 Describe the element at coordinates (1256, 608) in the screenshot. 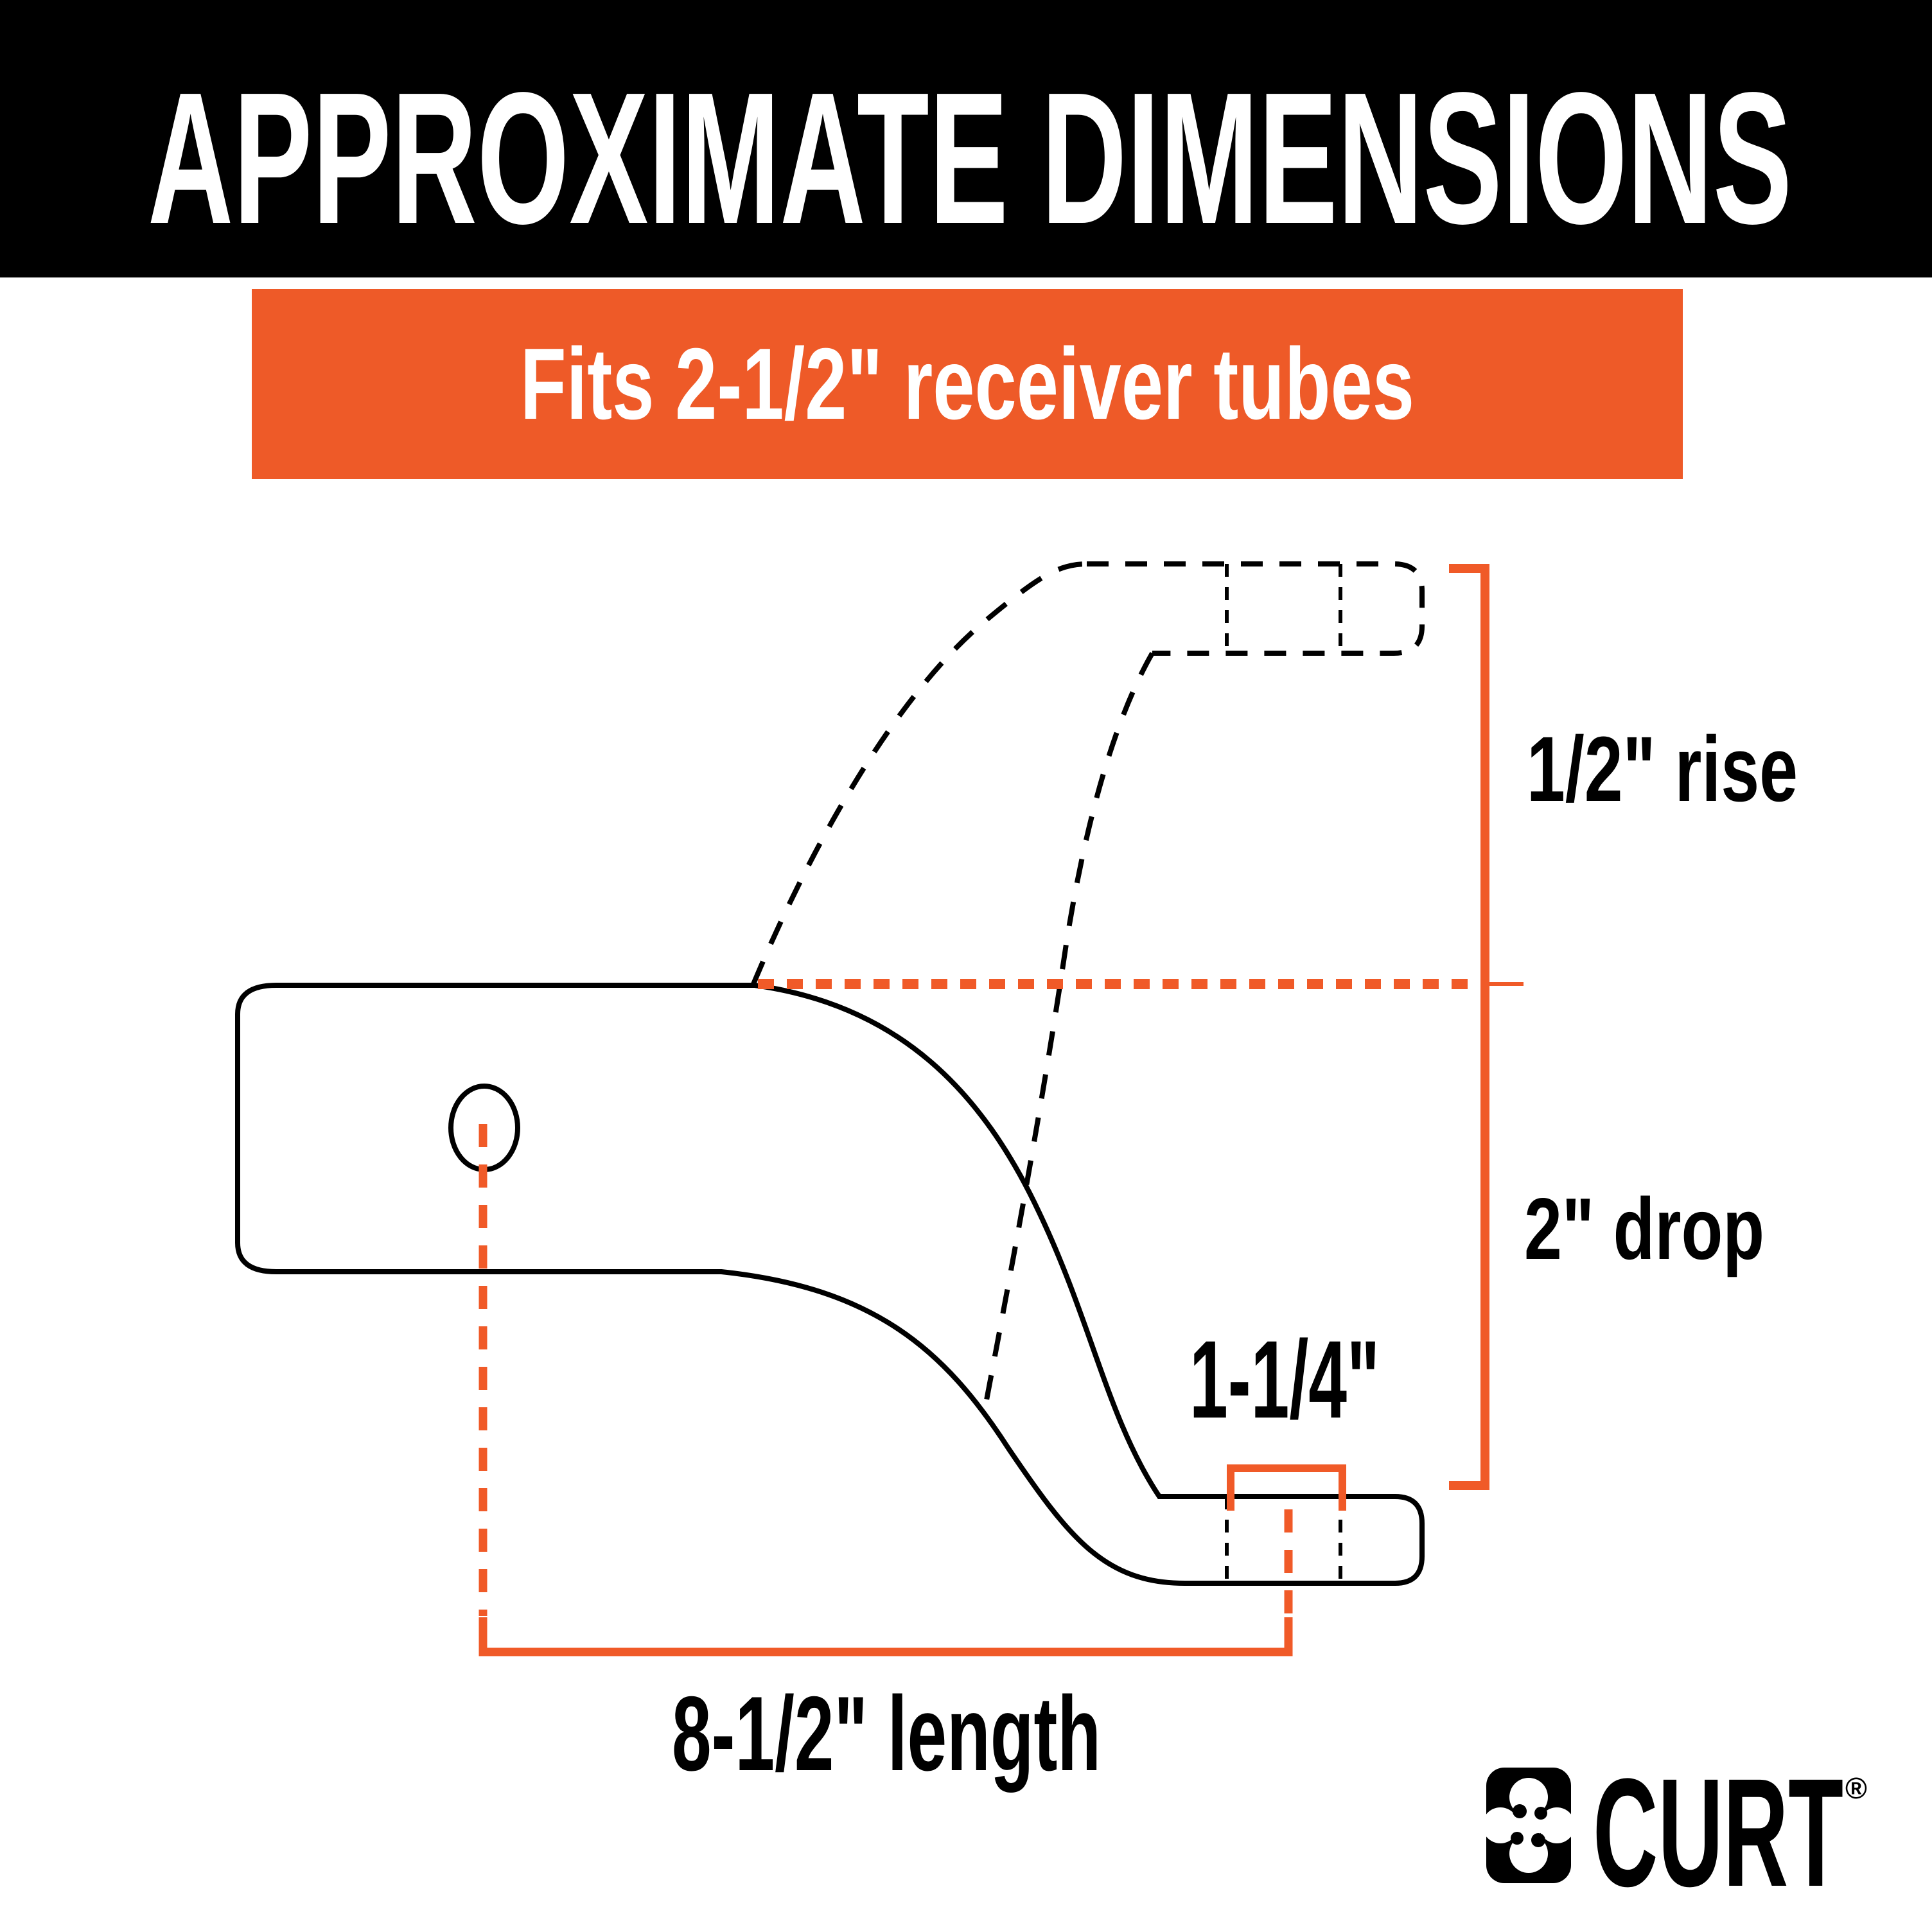

I see `flipped-tube-outline` at that location.